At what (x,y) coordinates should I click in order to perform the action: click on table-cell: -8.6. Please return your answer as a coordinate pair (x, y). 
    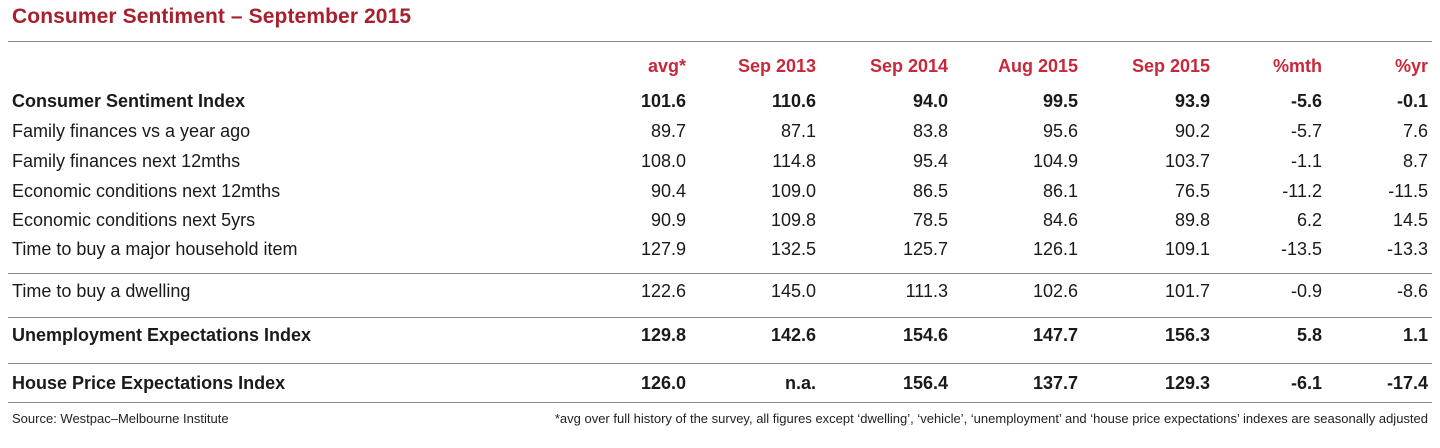
    Looking at the image, I should click on (1412, 291).